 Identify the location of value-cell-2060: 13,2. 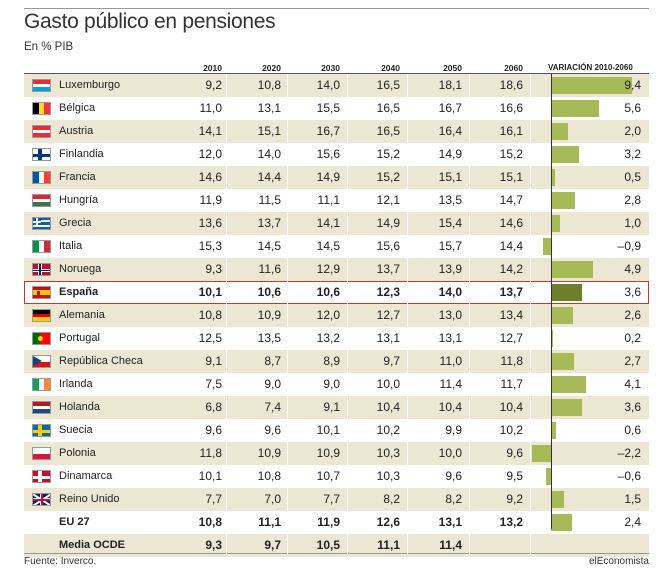
(511, 522).